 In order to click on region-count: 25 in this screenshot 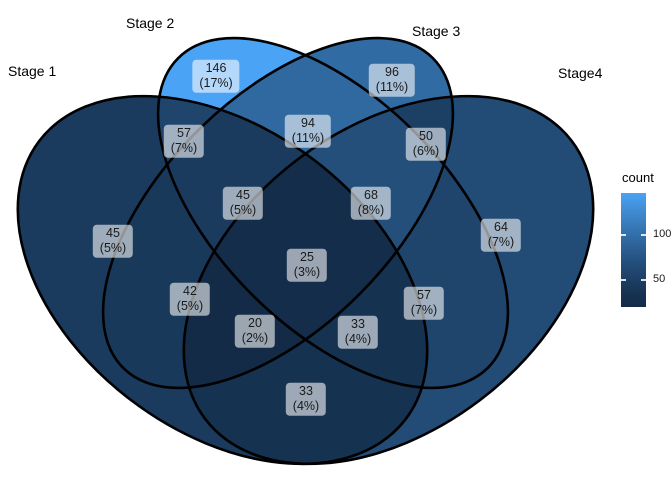, I will do `click(307, 256)`.